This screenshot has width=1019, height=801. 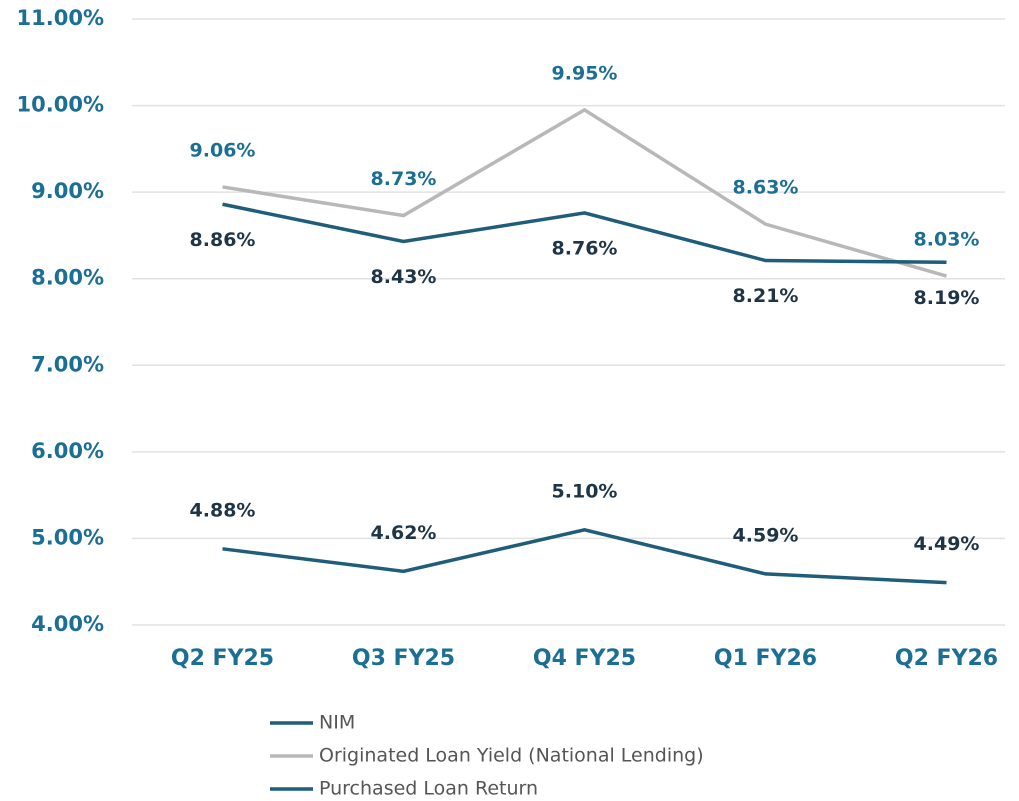 I want to click on legend-label: Originated Loan Yield (National Lending), so click(x=511, y=756).